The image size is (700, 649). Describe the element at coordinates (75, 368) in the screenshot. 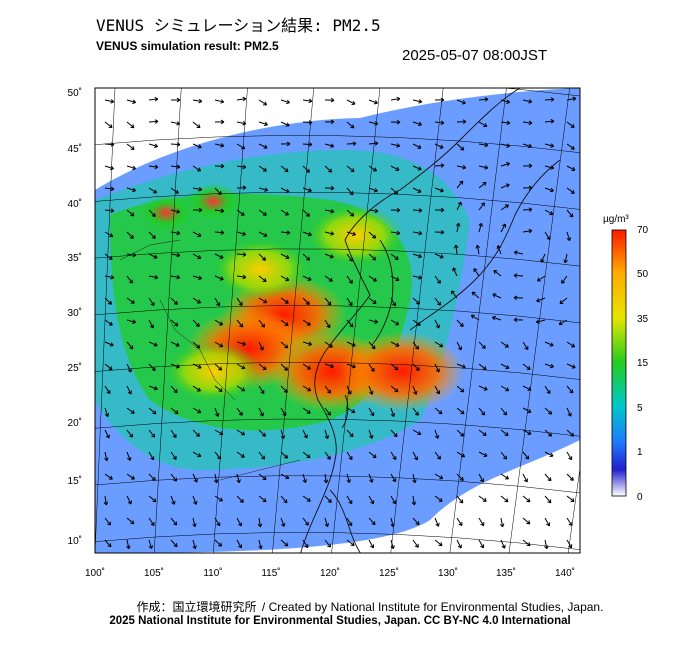

I see `y-tick-label: 25˚` at that location.